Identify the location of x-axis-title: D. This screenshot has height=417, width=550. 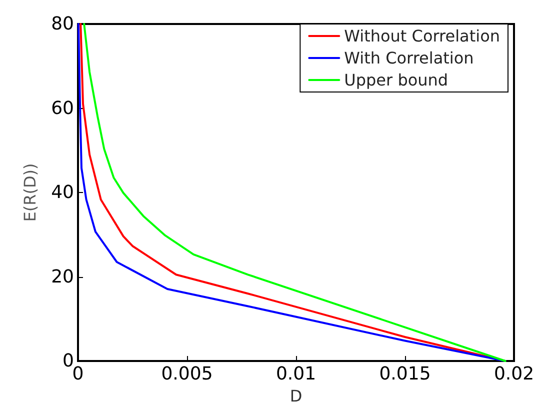
(296, 396).